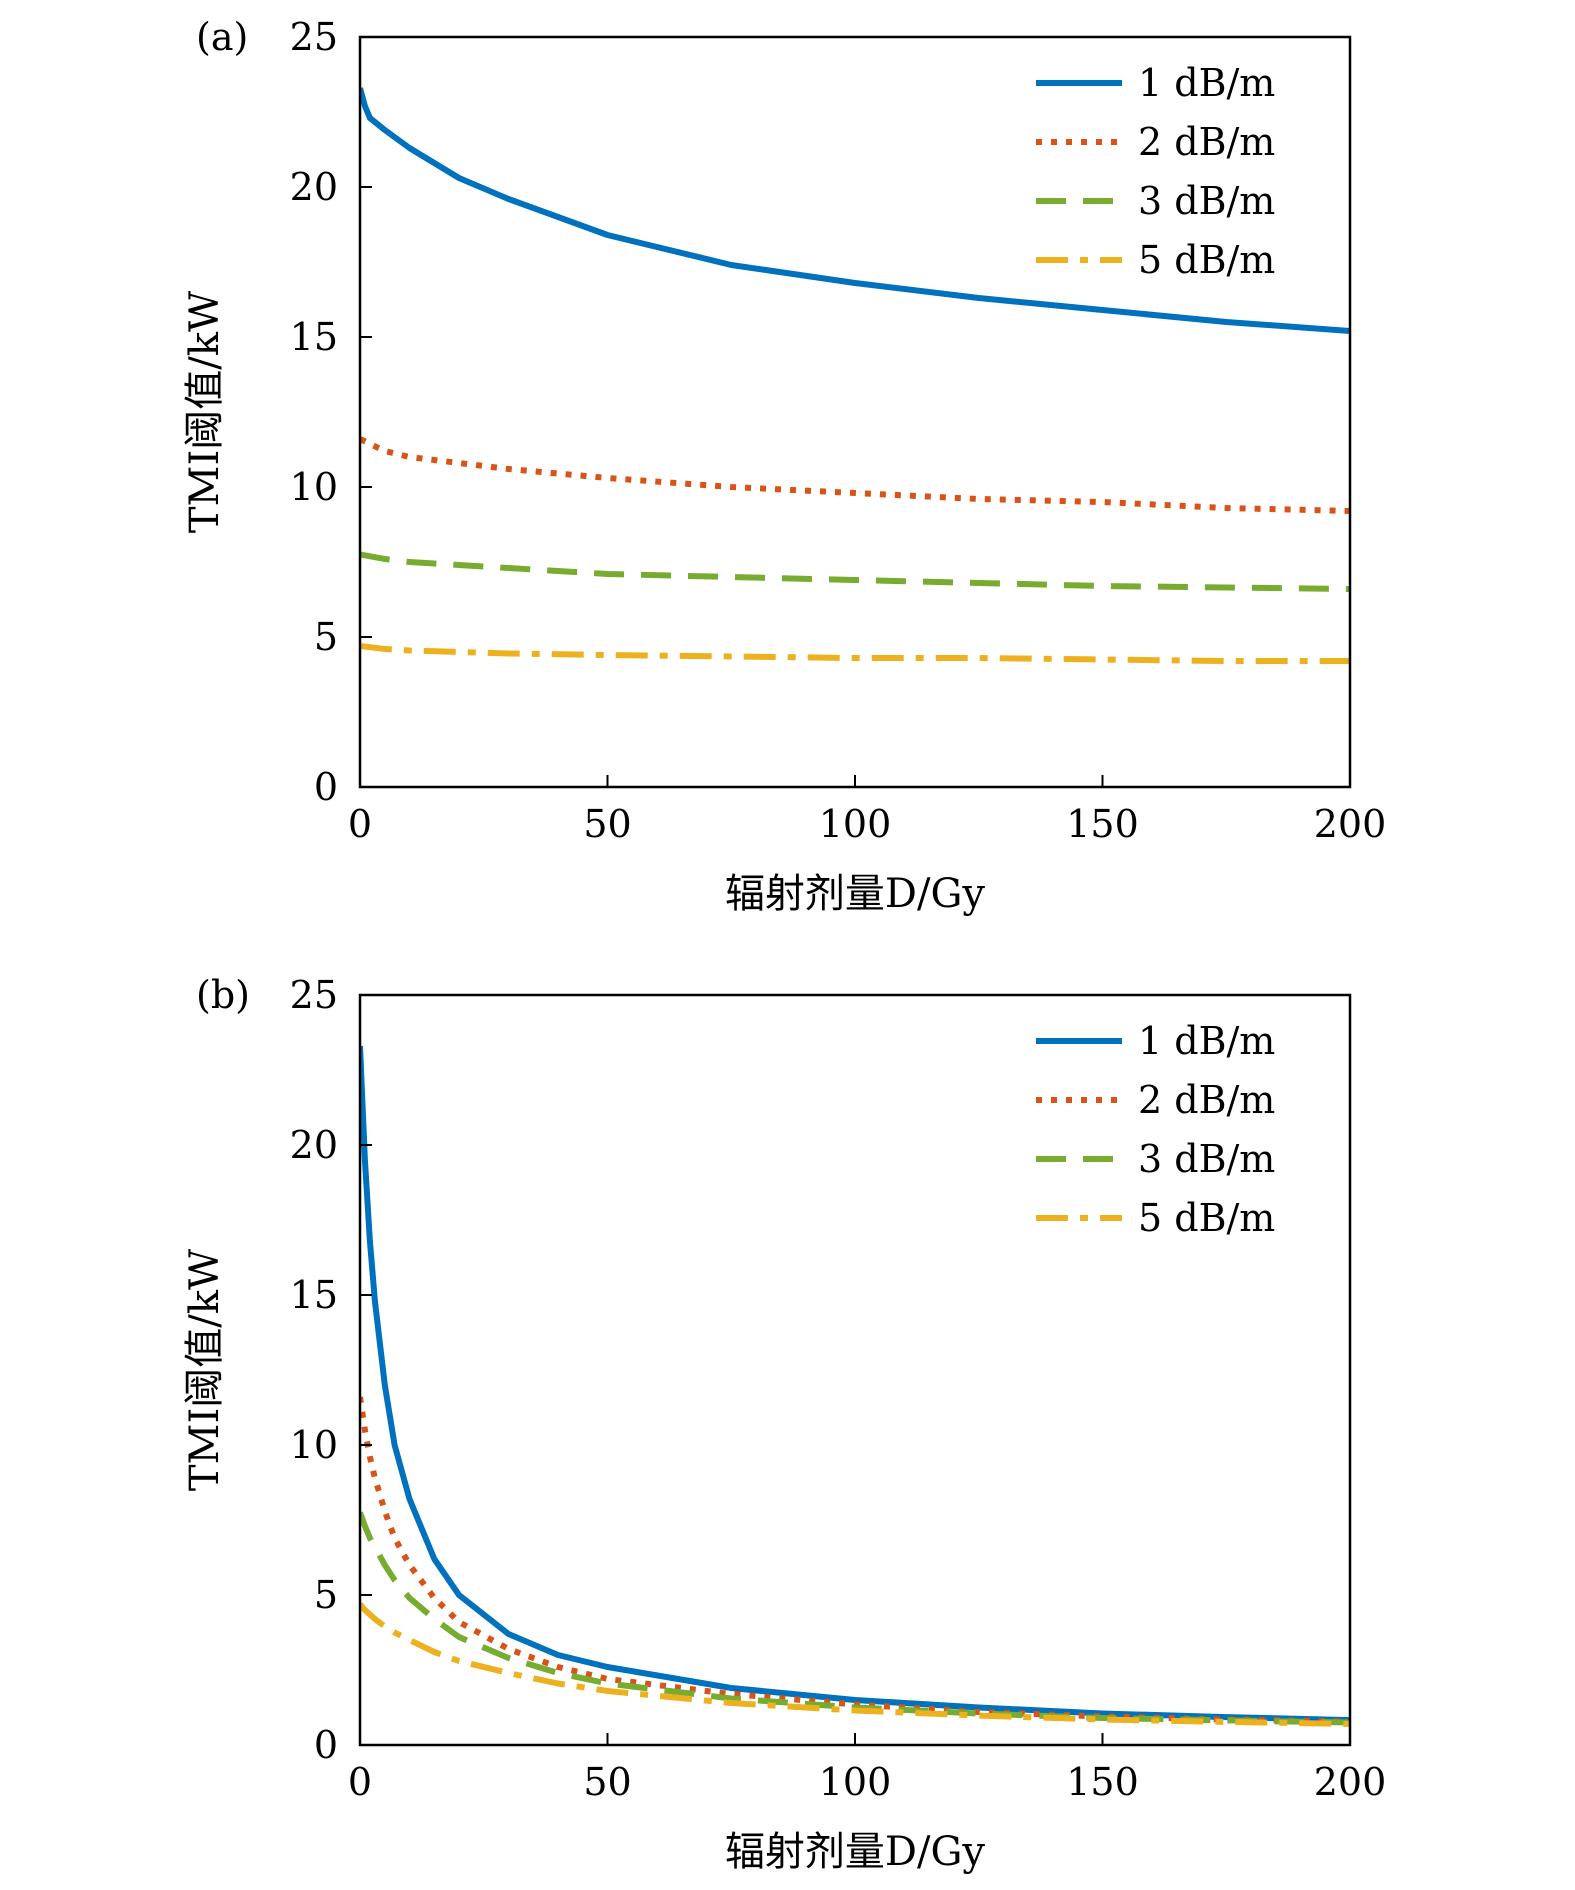 The height and width of the screenshot is (1890, 1575). What do you see at coordinates (222, 37) in the screenshot?
I see `panel-label: (a)` at bounding box center [222, 37].